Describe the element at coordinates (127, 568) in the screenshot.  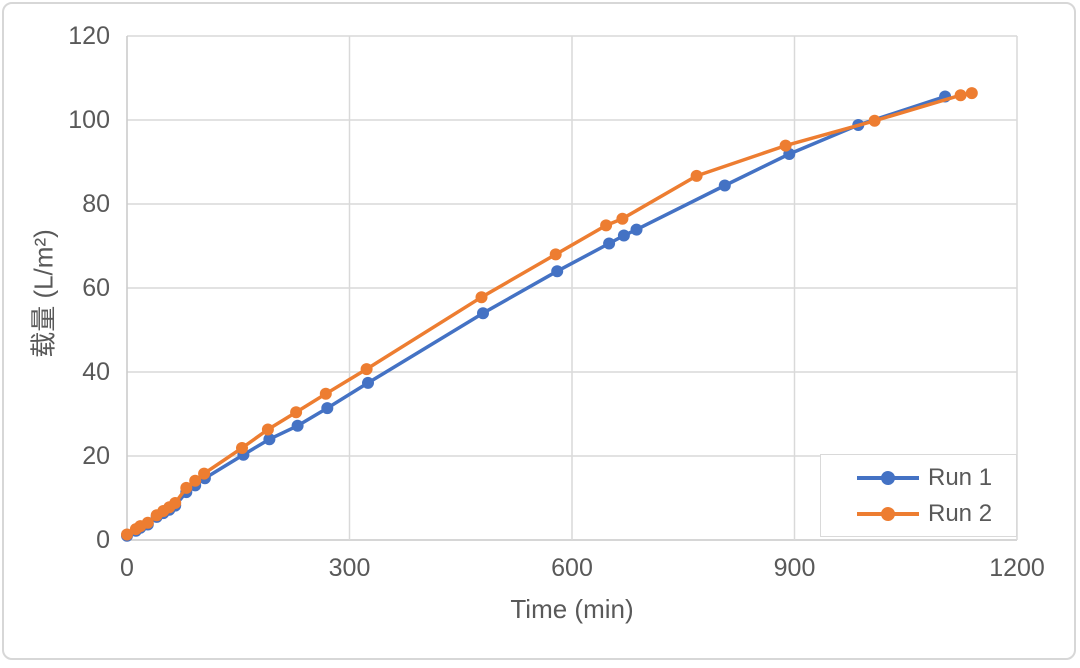
I see `x-tick-label: 0` at that location.